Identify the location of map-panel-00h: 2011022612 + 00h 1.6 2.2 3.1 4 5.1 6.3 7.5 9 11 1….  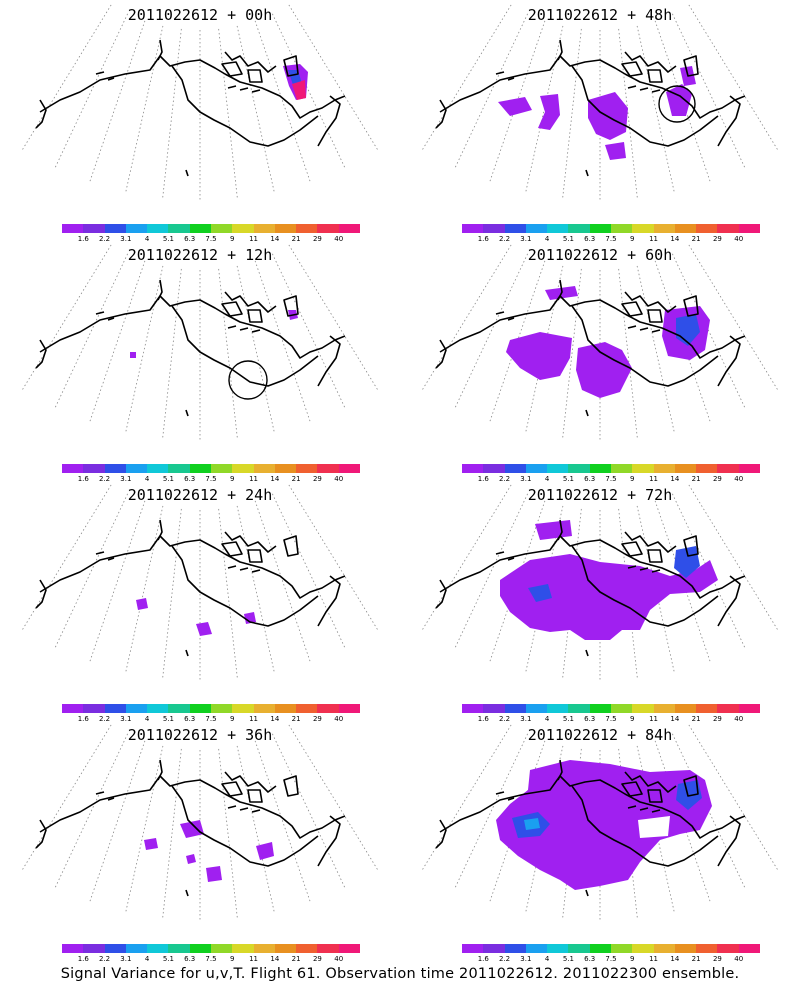
(200, 121).